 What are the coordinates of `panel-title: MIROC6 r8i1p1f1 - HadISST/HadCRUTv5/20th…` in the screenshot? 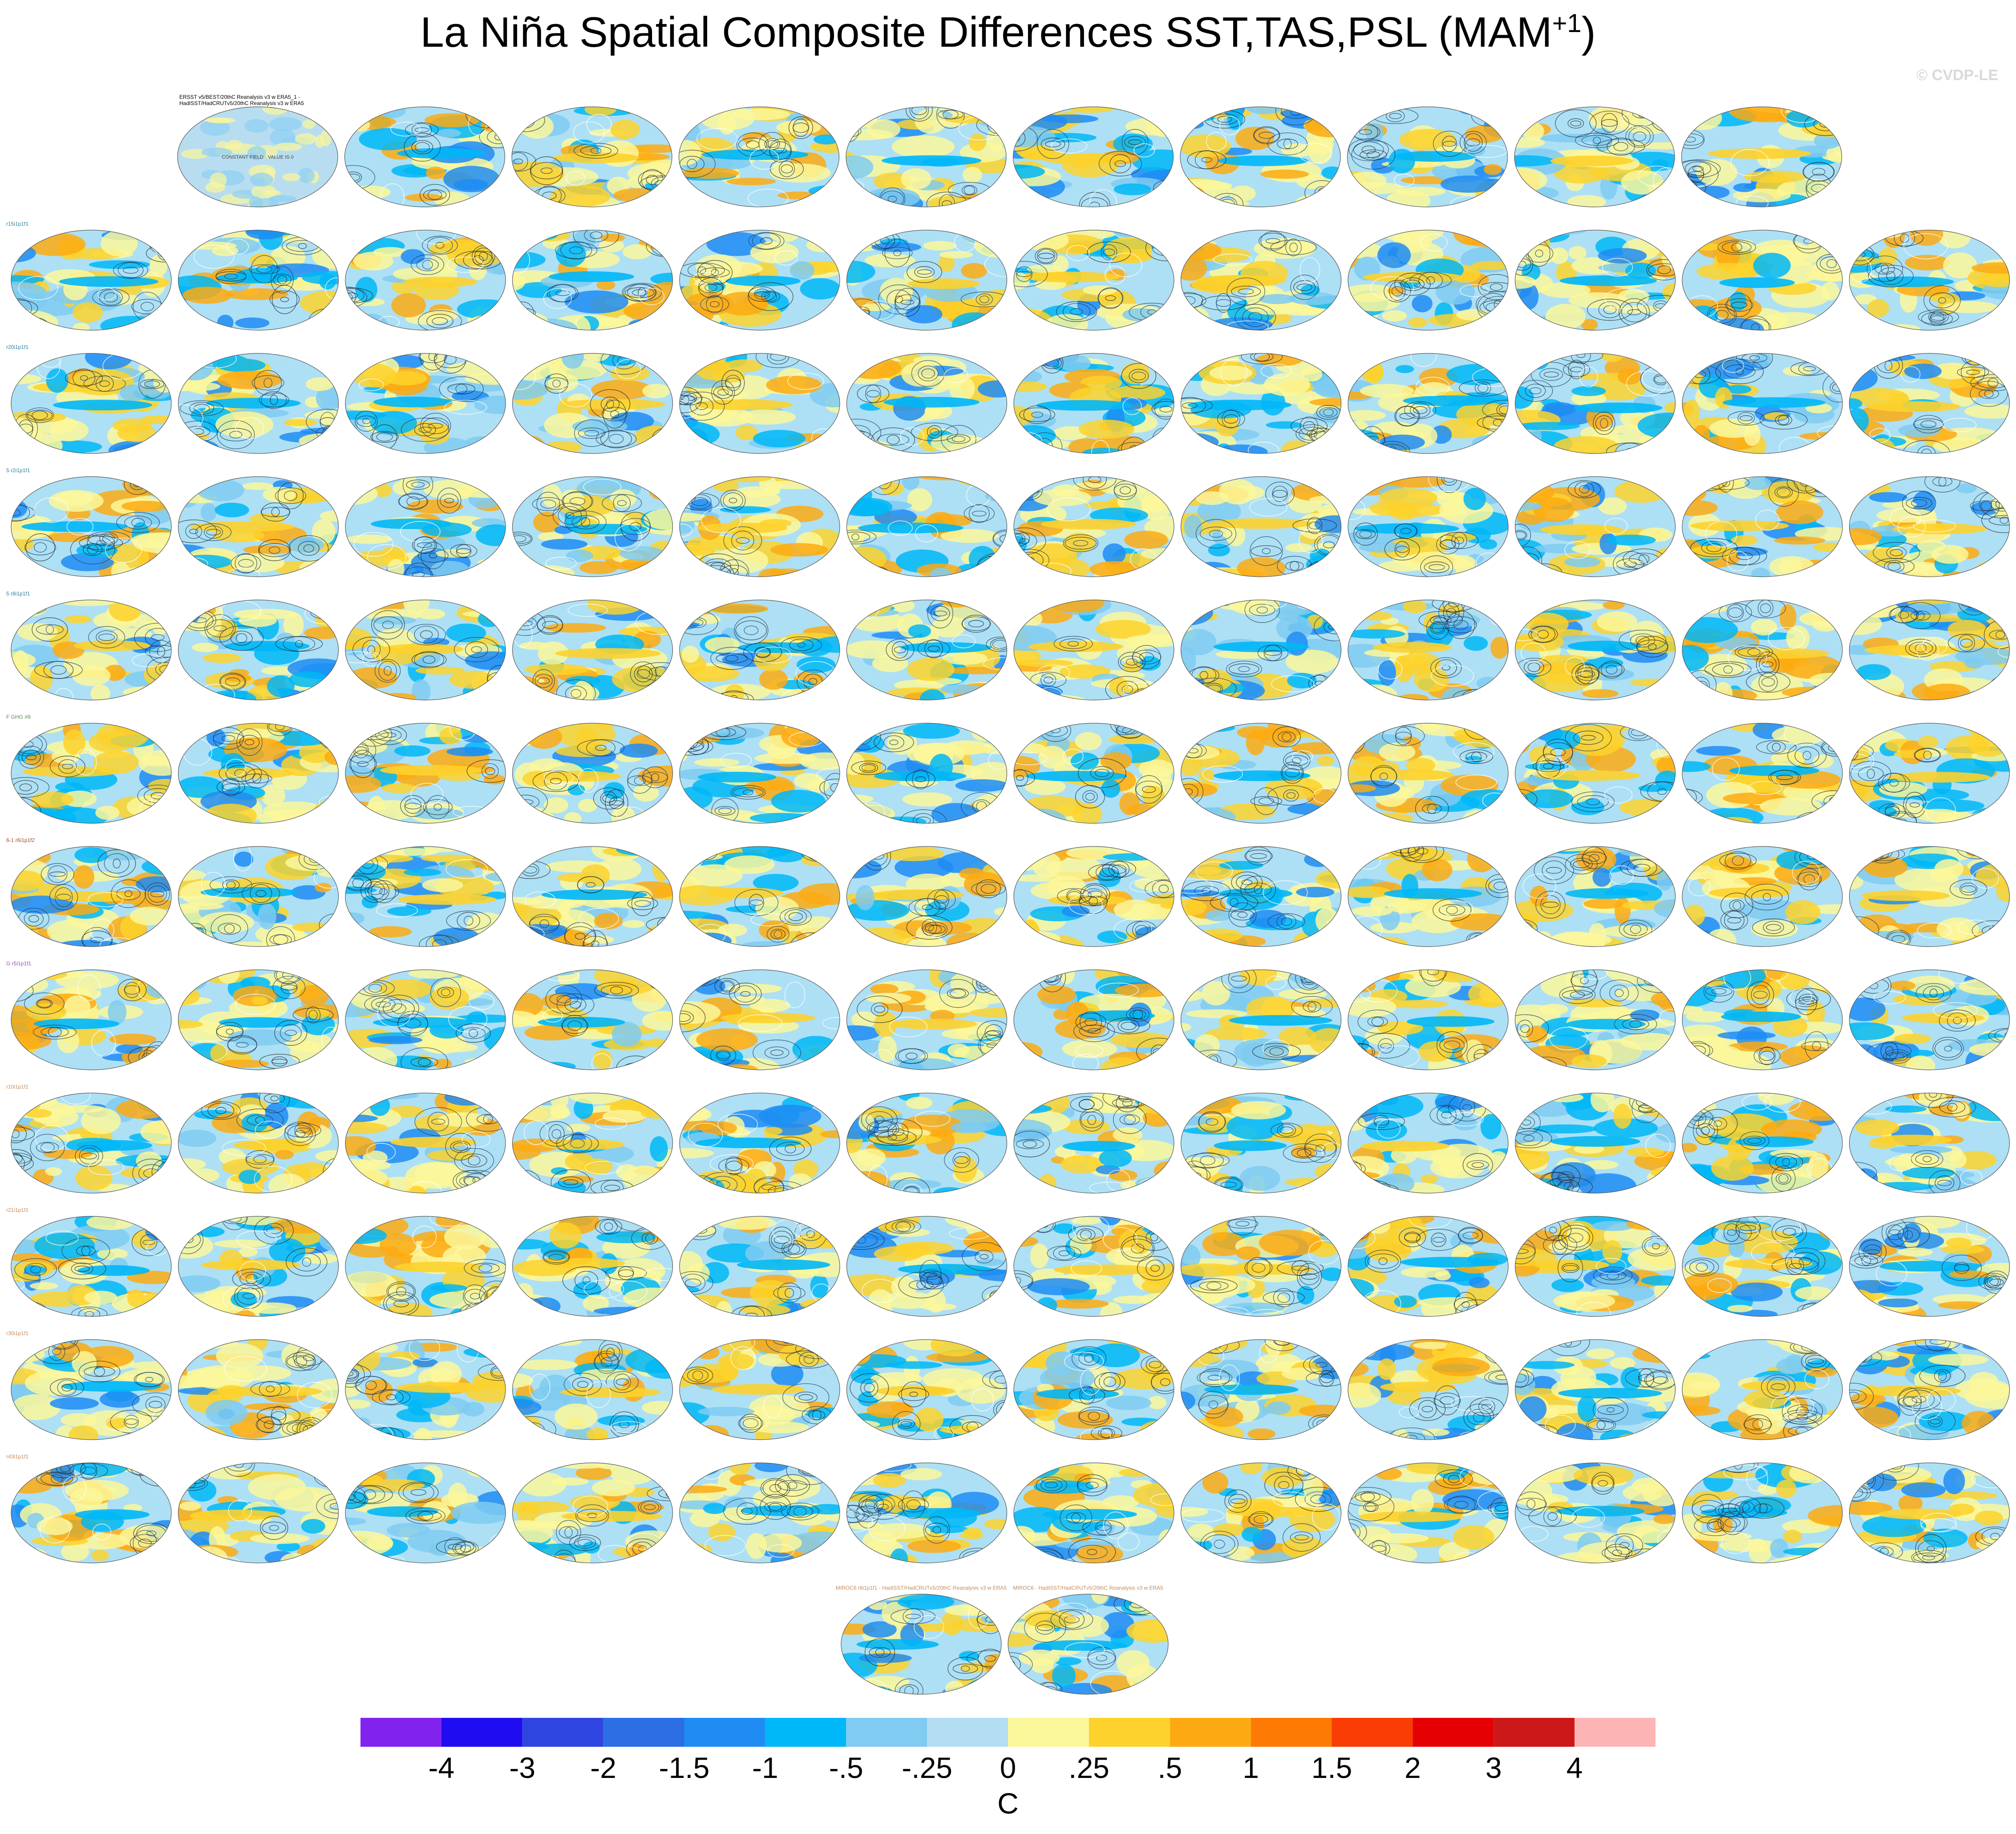 It's located at (921, 1588).